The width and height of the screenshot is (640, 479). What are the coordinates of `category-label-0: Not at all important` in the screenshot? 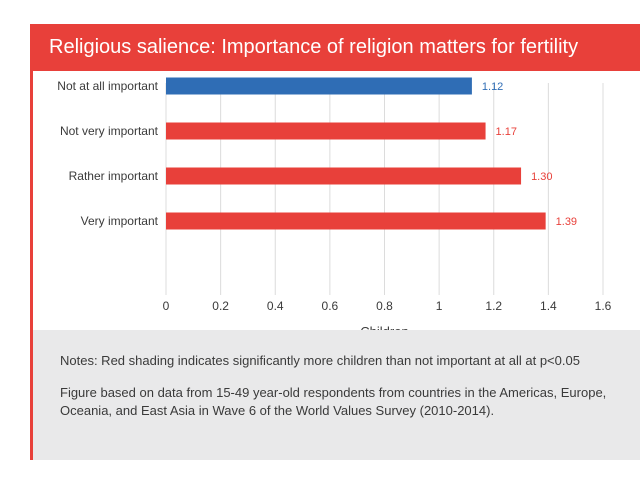 It's located at (107, 86).